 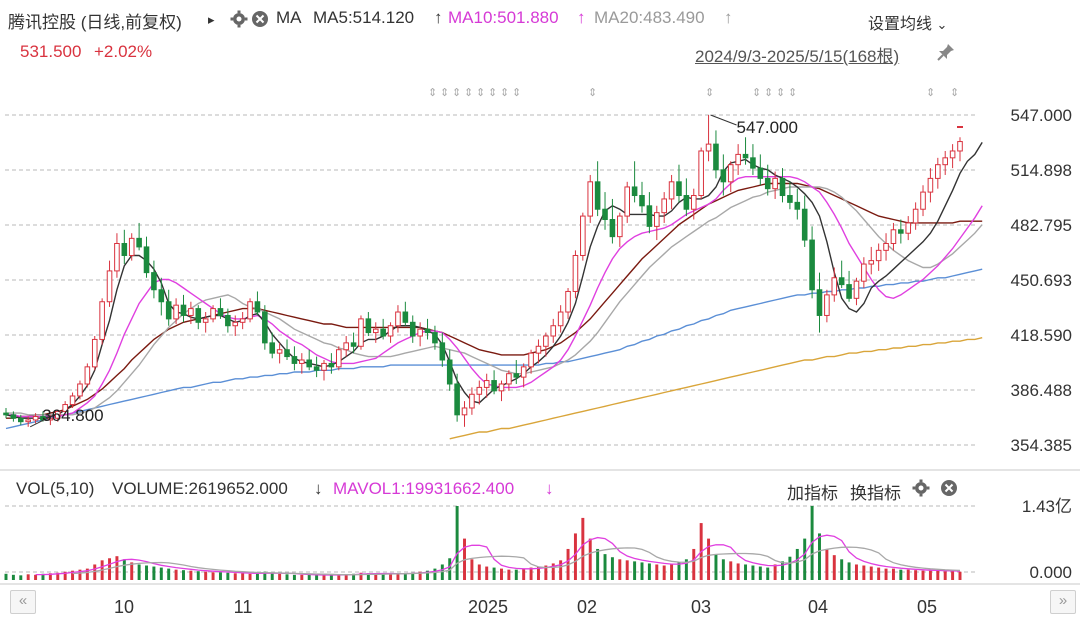 What do you see at coordinates (438, 17) in the screenshot?
I see `ma5-up-arrow-icon: ↑` at bounding box center [438, 17].